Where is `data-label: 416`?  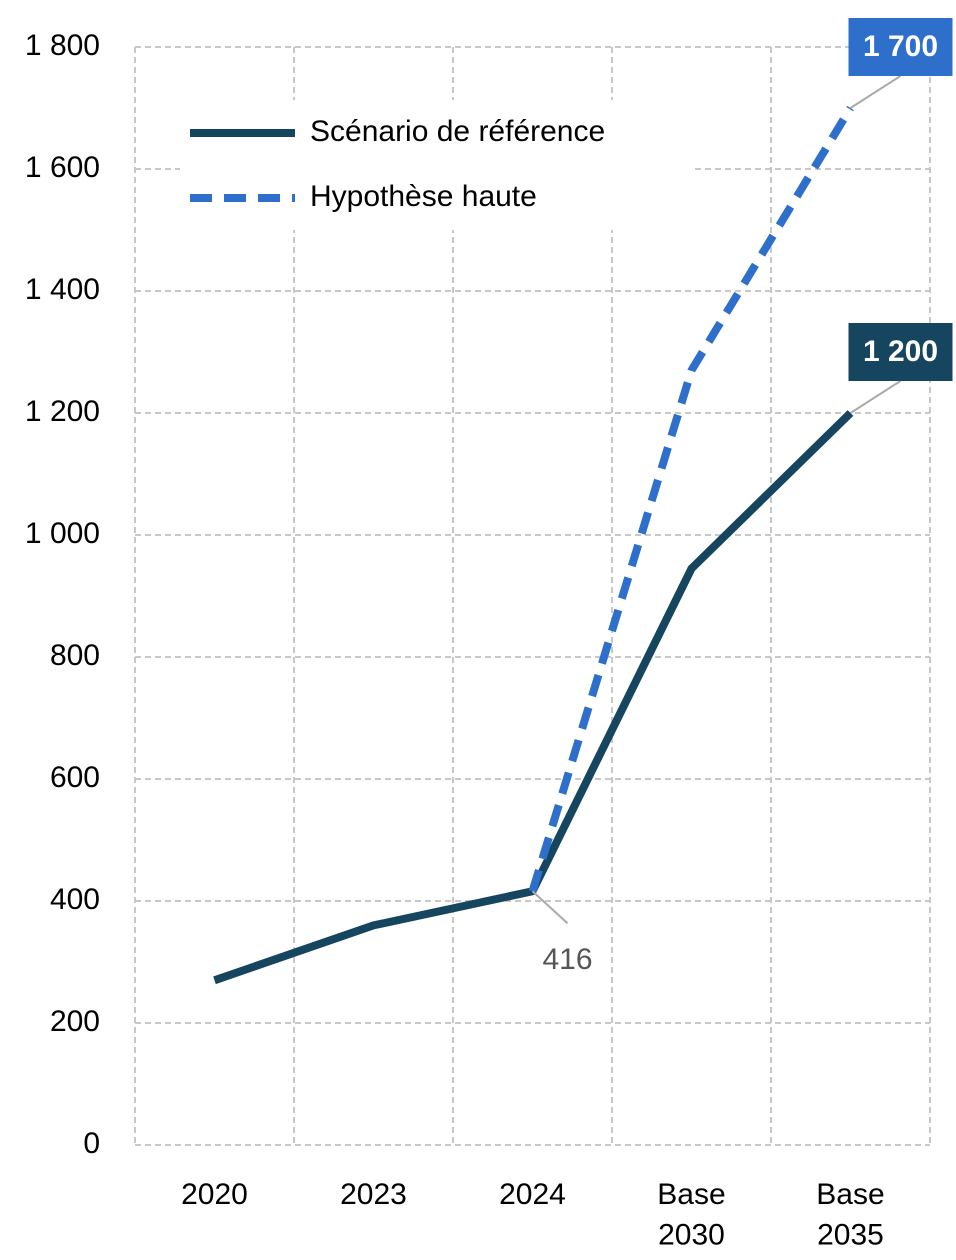
data-label: 416 is located at coordinates (567, 959).